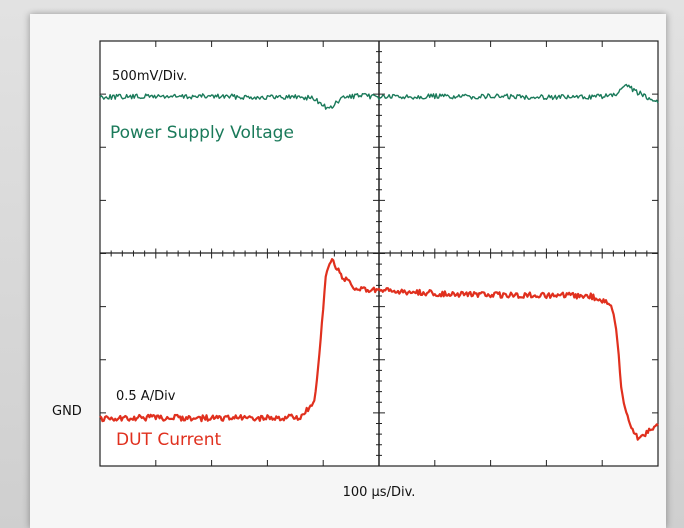  Describe the element at coordinates (202, 133) in the screenshot. I see `voltage-series-label: Power Supply Voltage` at that location.